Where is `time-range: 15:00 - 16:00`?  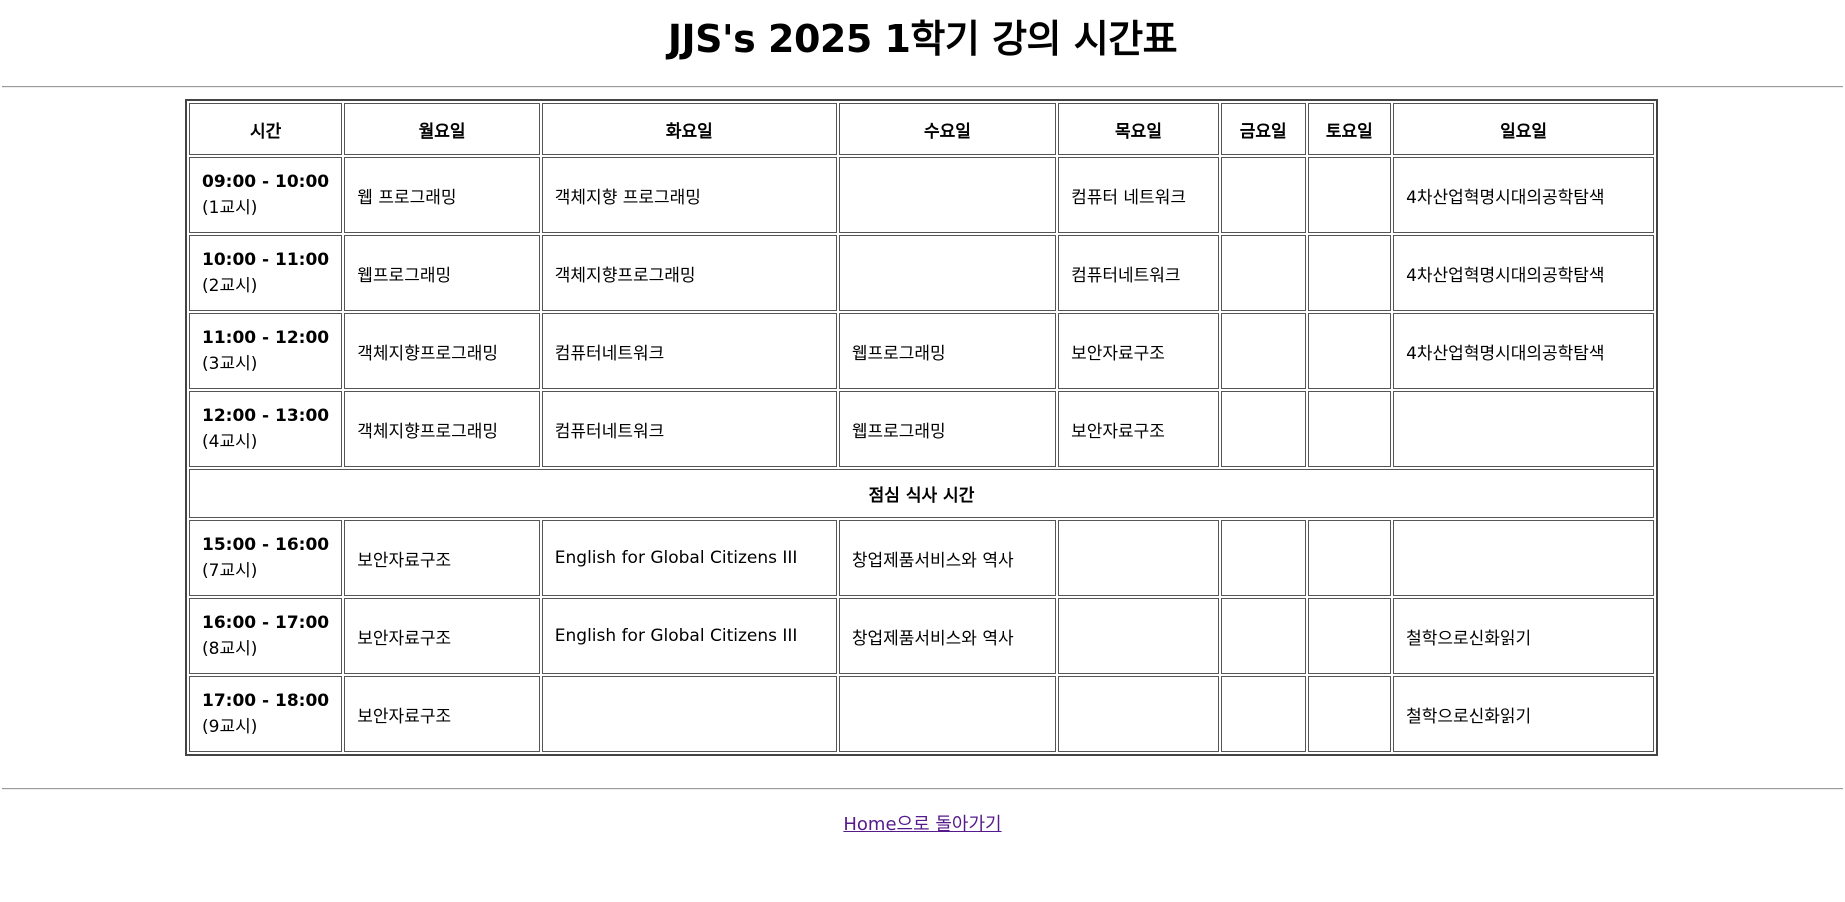 time-range: 15:00 - 16:00 is located at coordinates (266, 545).